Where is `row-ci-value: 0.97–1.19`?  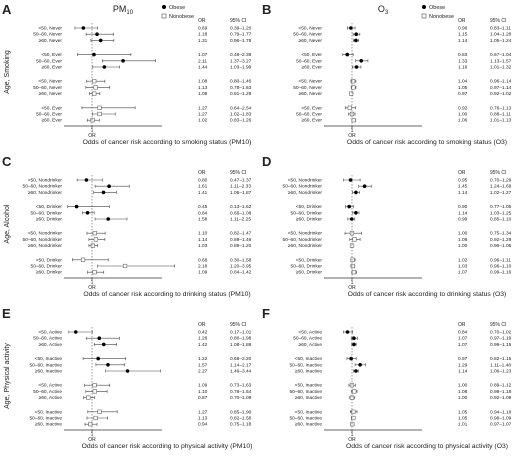
row-ci-value: 0.97–1.19 is located at coordinates (501, 339).